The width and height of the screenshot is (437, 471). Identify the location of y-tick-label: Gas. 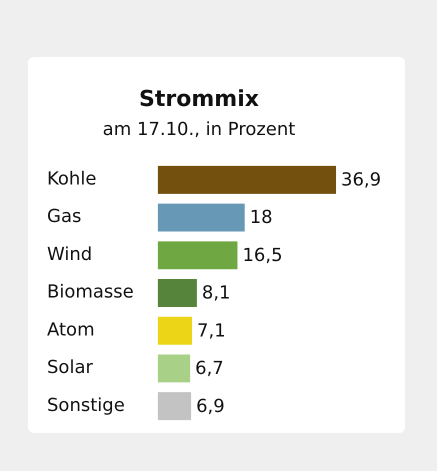
(64, 217).